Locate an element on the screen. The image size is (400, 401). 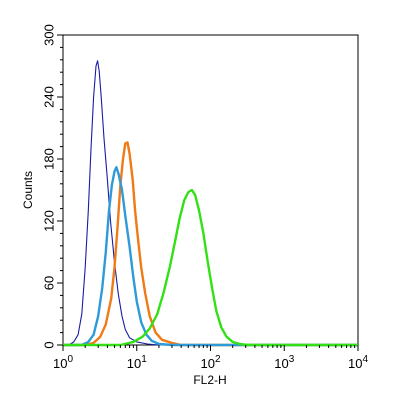
x-tick-label: 10⁴ is located at coordinates (358, 362).